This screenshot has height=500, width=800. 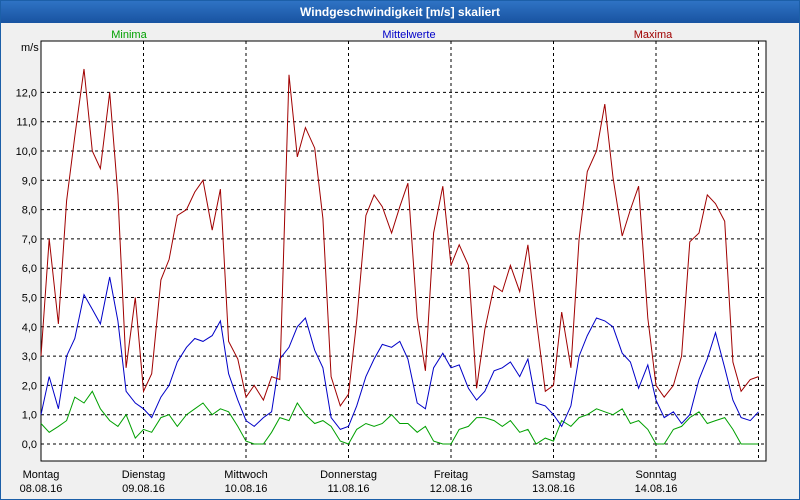 I want to click on legend-maxima: Maxima, so click(x=653, y=35).